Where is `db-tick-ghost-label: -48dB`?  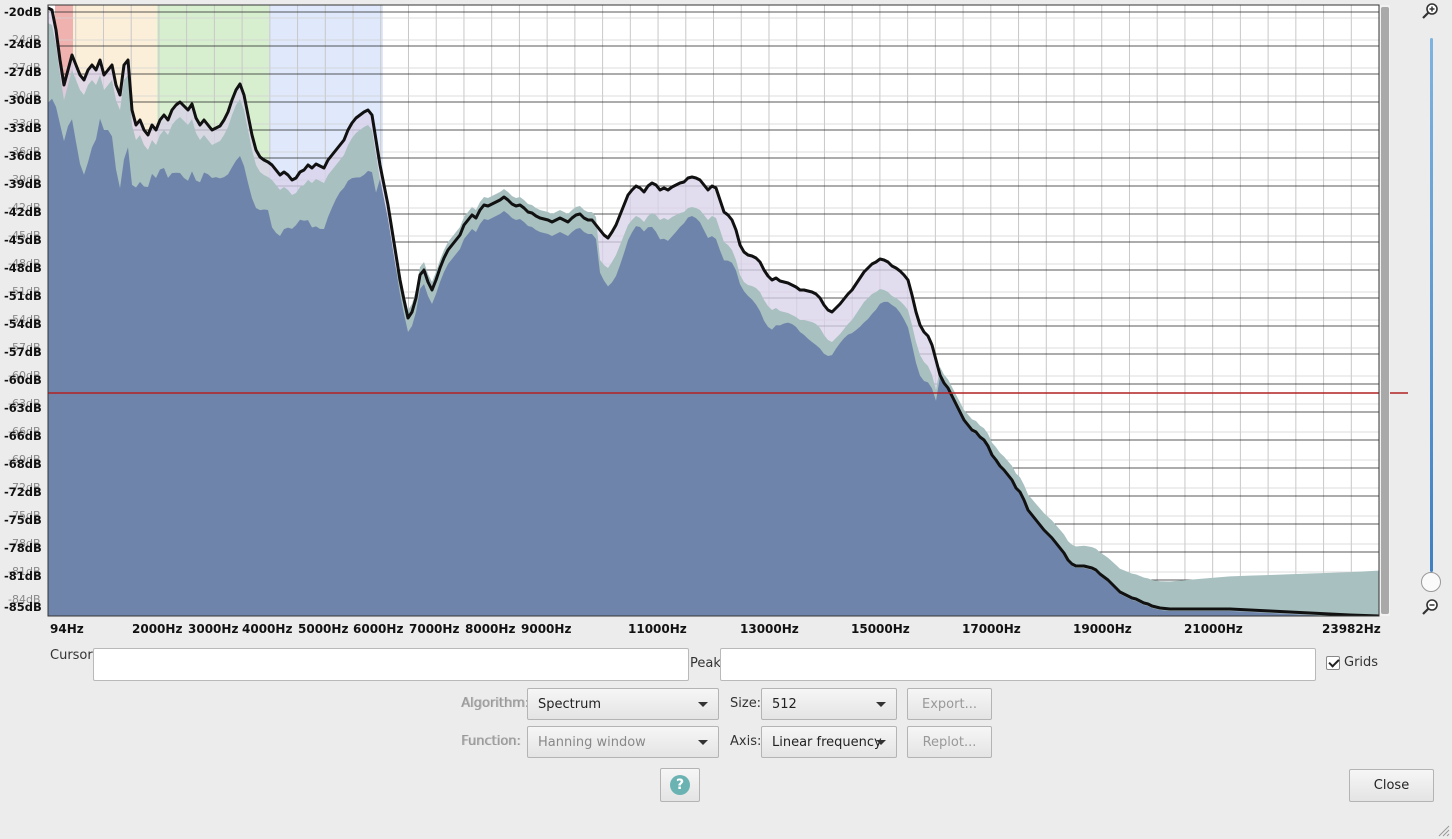 db-tick-ghost-label: -48dB is located at coordinates (24, 263).